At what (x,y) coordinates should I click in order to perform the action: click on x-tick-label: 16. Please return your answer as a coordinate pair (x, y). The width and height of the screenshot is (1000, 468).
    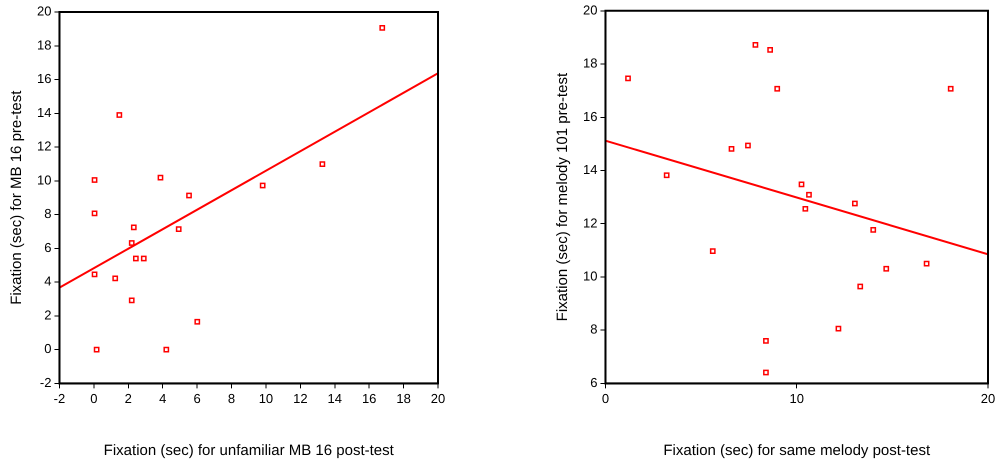
    Looking at the image, I should click on (369, 398).